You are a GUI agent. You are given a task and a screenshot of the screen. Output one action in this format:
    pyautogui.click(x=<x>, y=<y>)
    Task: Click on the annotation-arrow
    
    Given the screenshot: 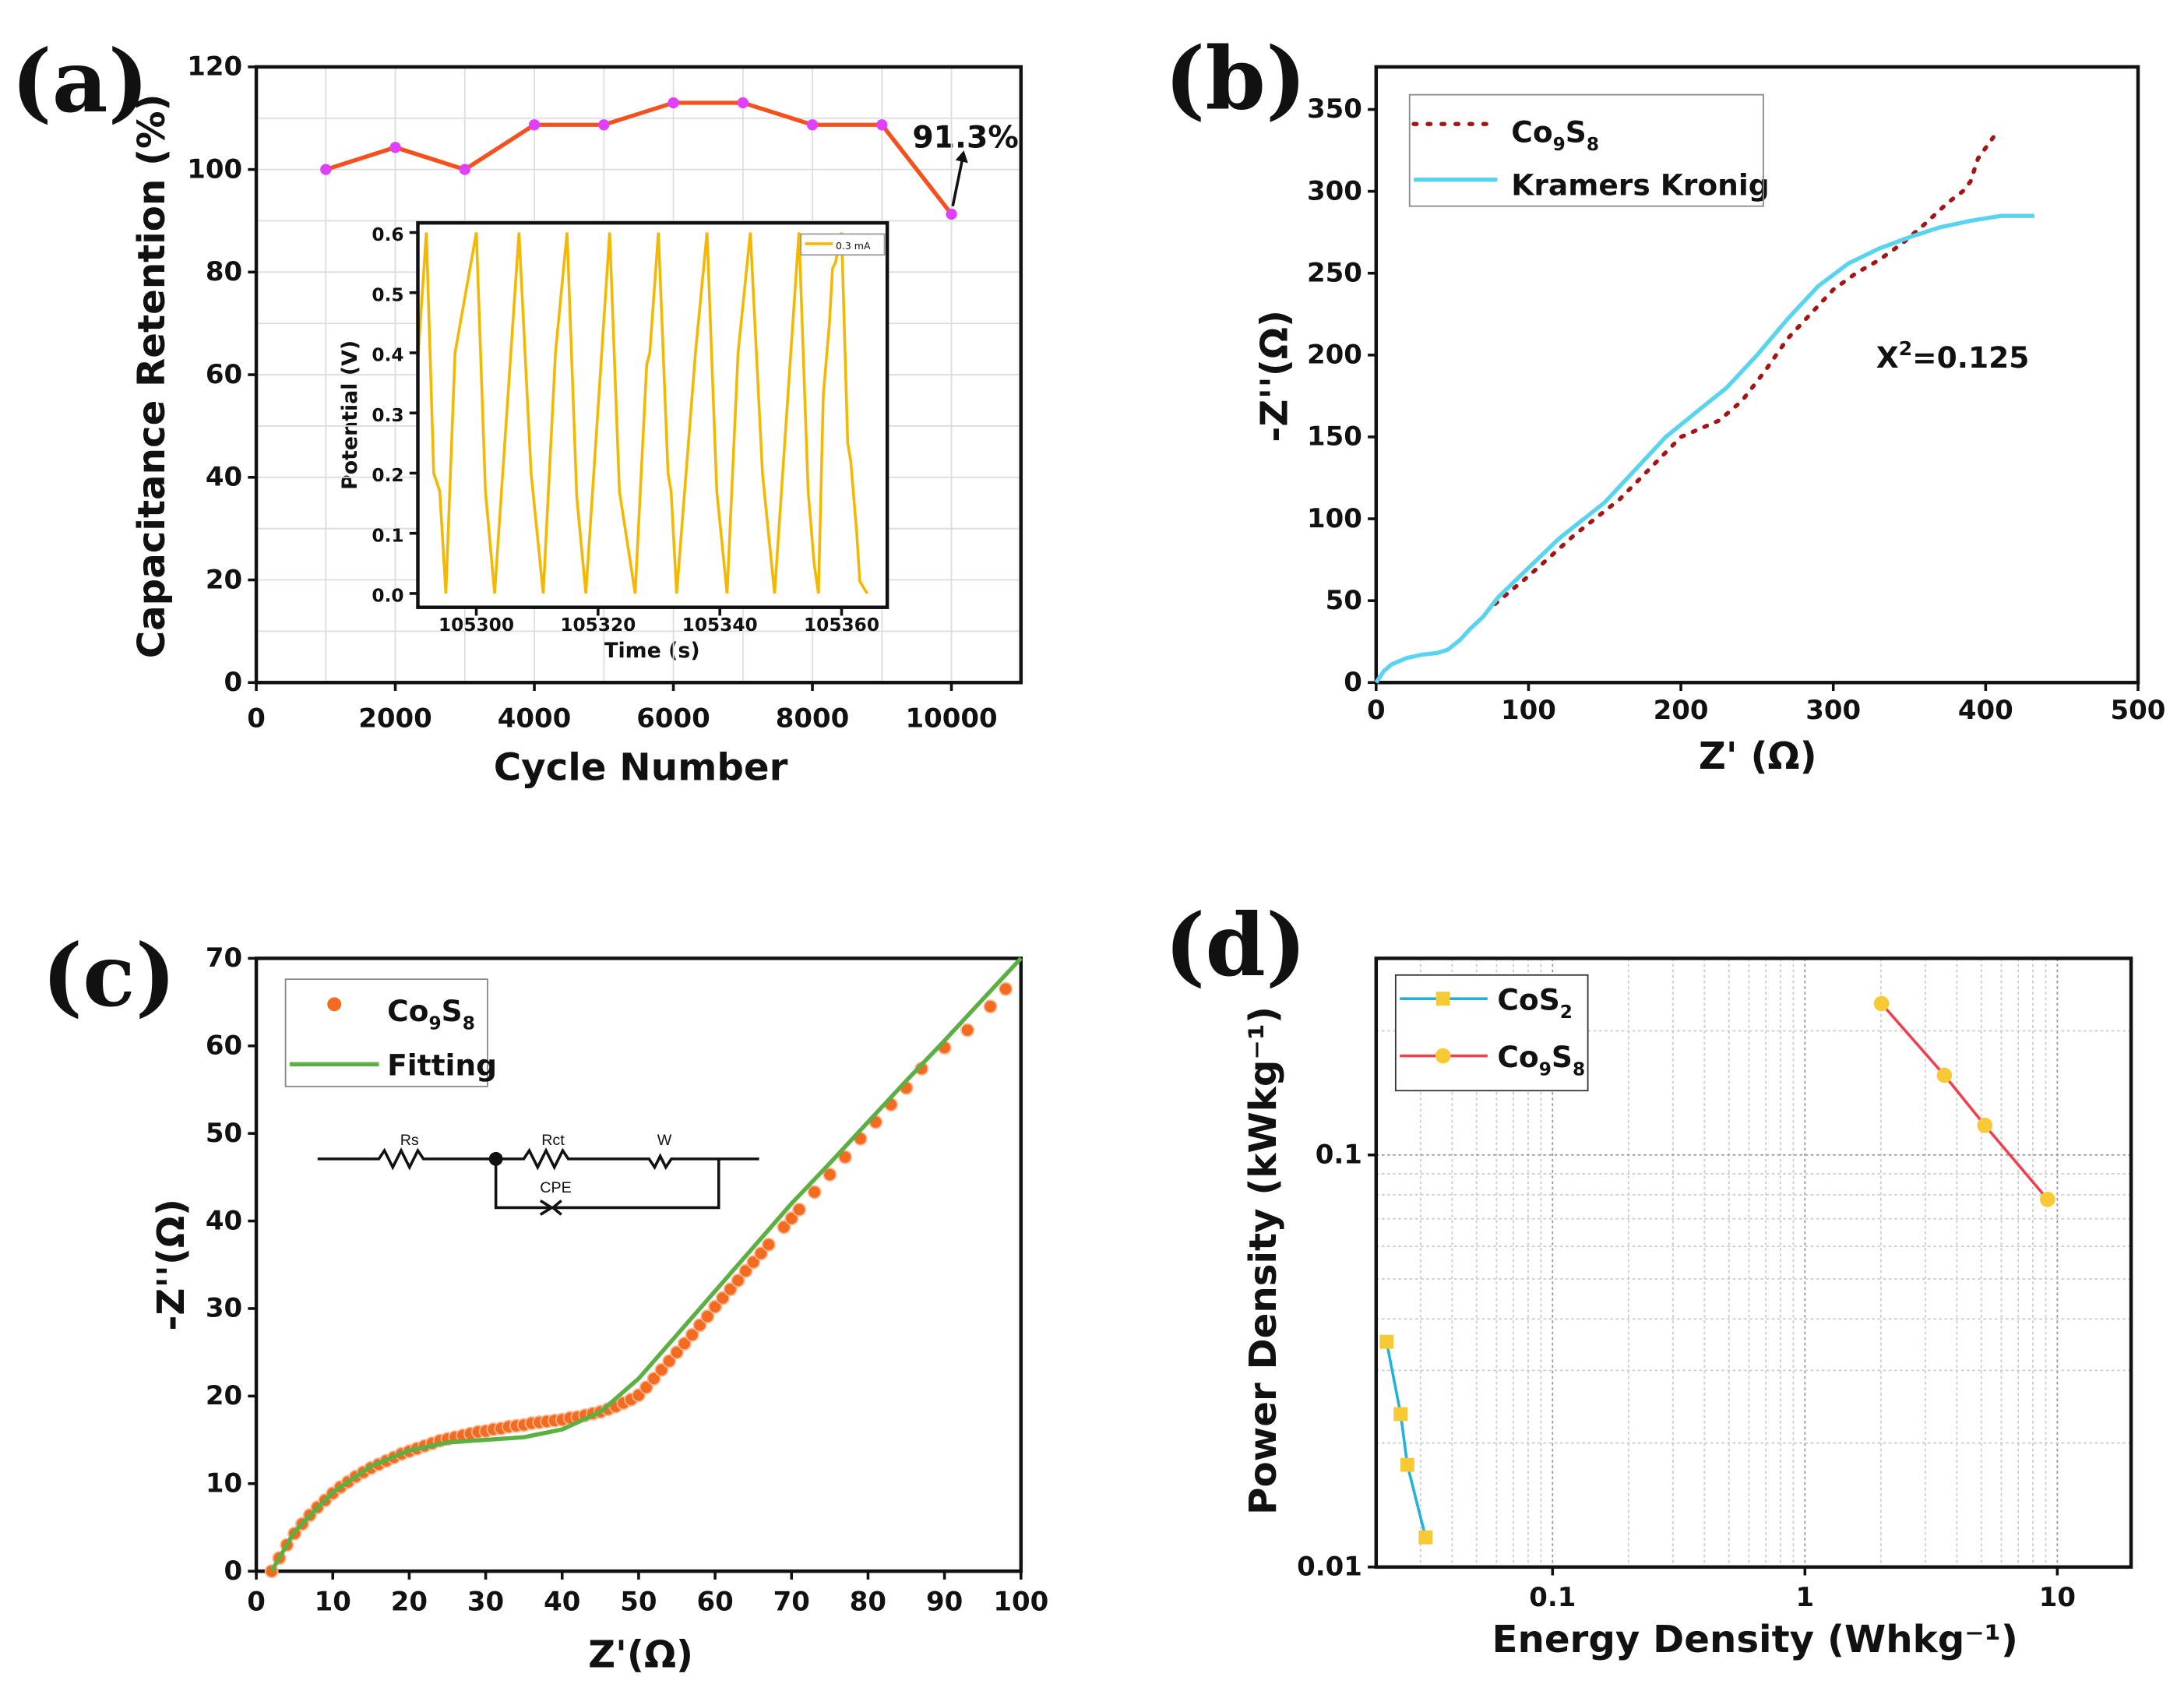 What is the action you would take?
    pyautogui.click(x=958, y=183)
    